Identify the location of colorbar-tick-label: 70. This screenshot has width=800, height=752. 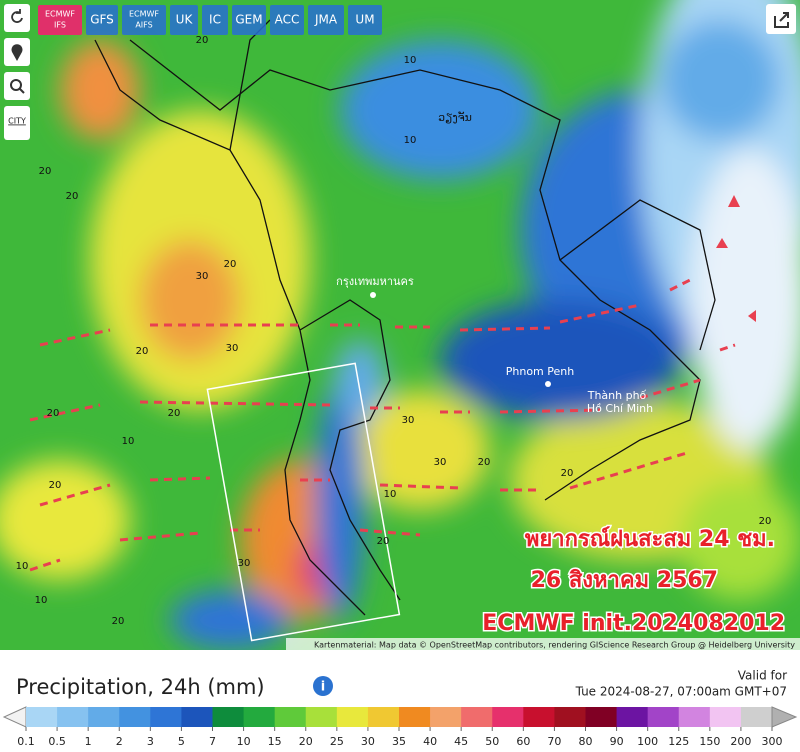
(554, 741).